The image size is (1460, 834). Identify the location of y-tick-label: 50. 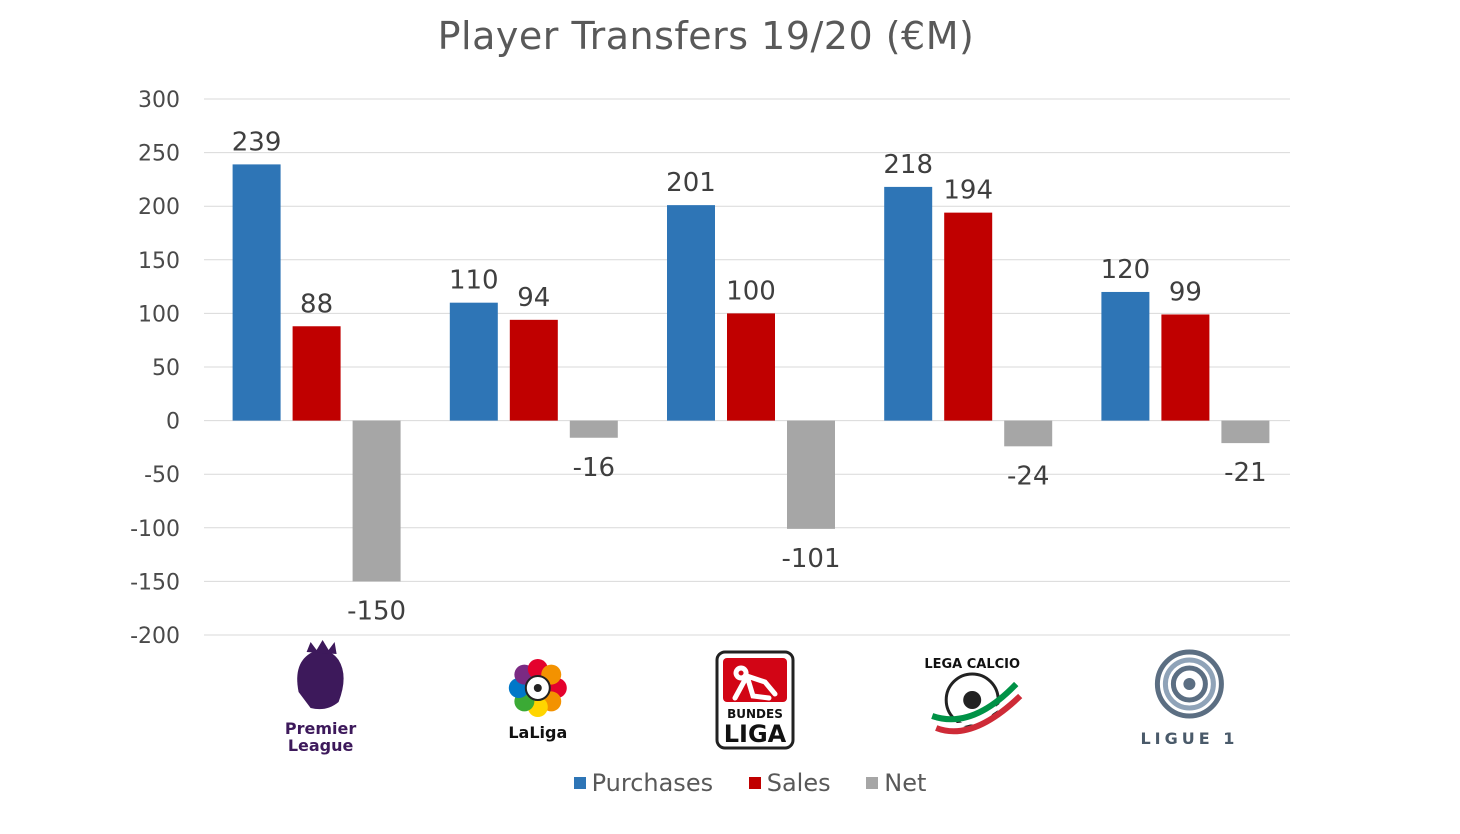
(166, 368).